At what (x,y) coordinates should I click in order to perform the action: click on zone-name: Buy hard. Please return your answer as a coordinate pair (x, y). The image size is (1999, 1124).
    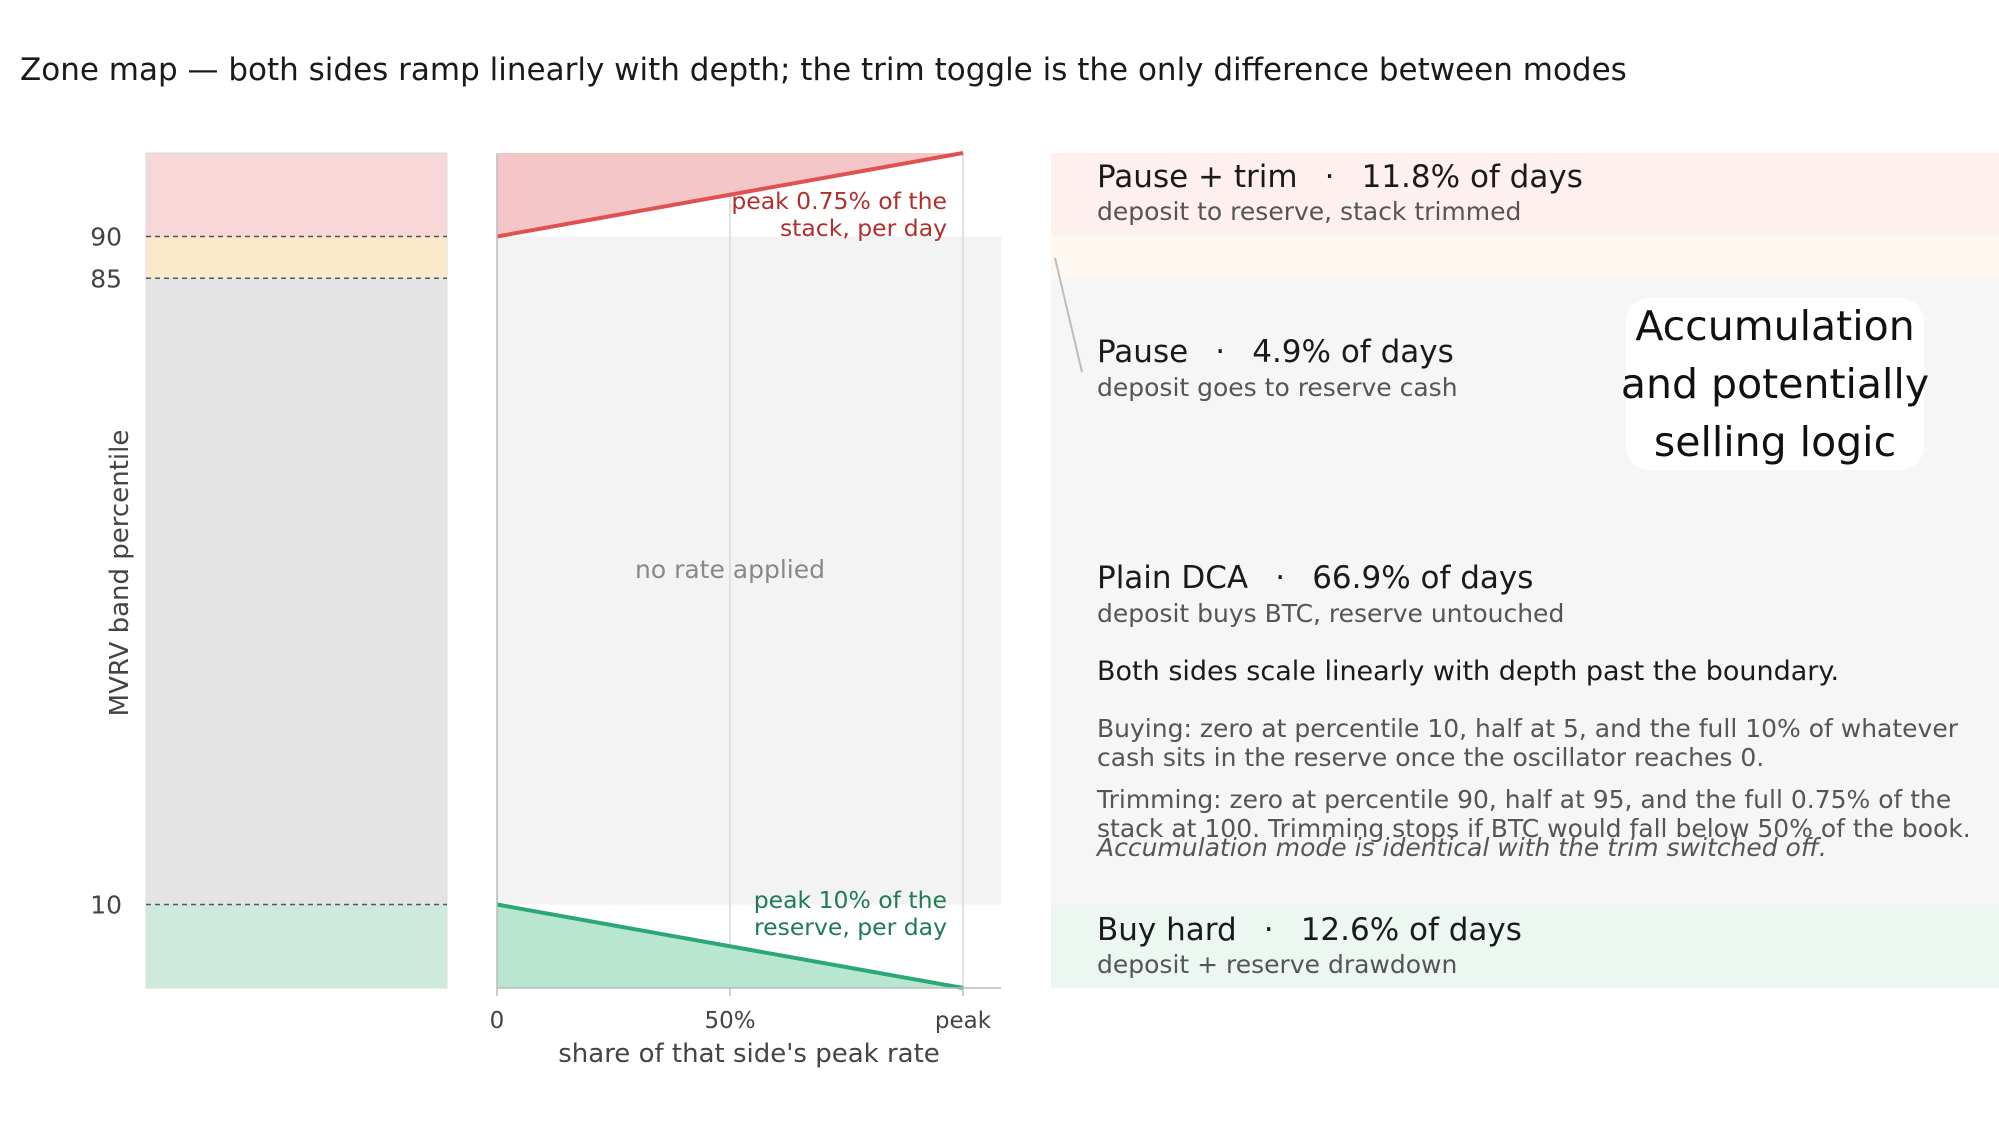
    Looking at the image, I should click on (1167, 930).